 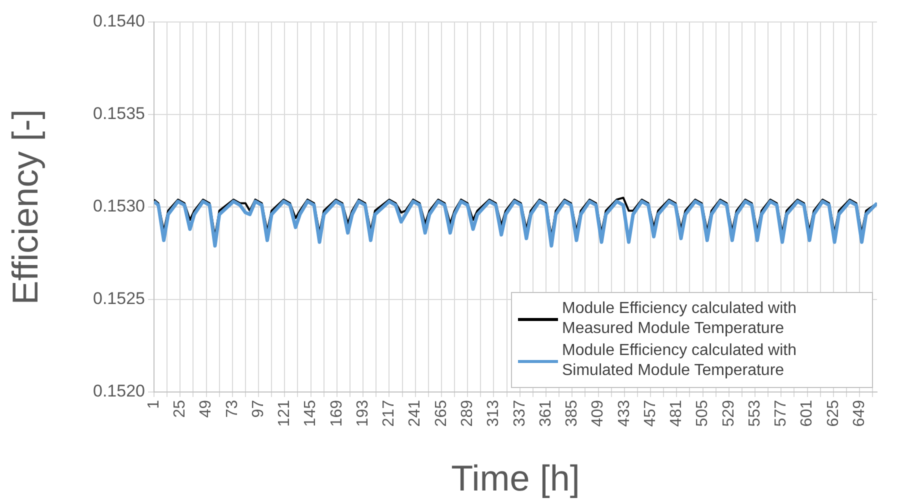 I want to click on legend-label: Module Efficiency calculated with Simulated Module Temperature, so click(x=680, y=361).